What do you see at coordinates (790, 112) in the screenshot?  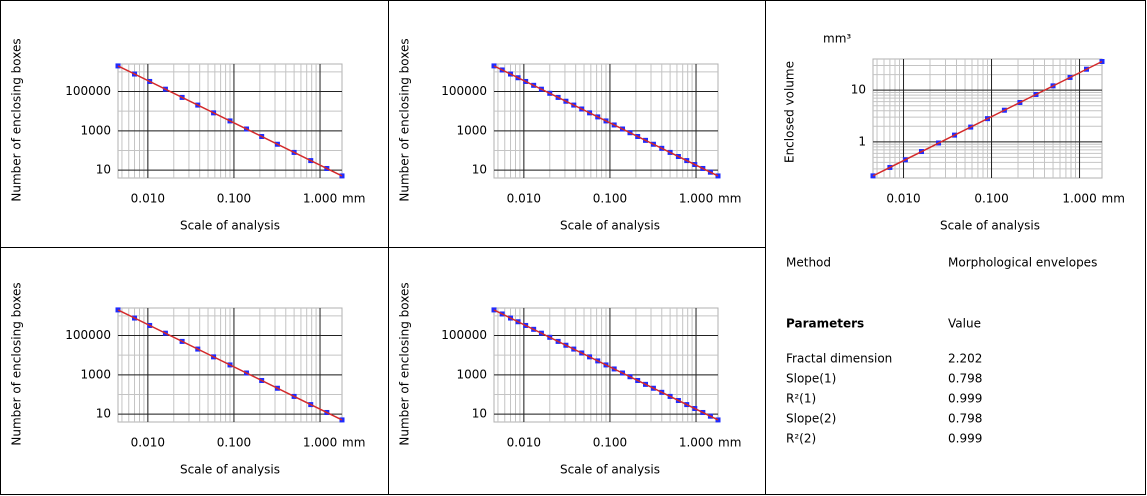 I see `y-axis-label: Enclosed volume` at bounding box center [790, 112].